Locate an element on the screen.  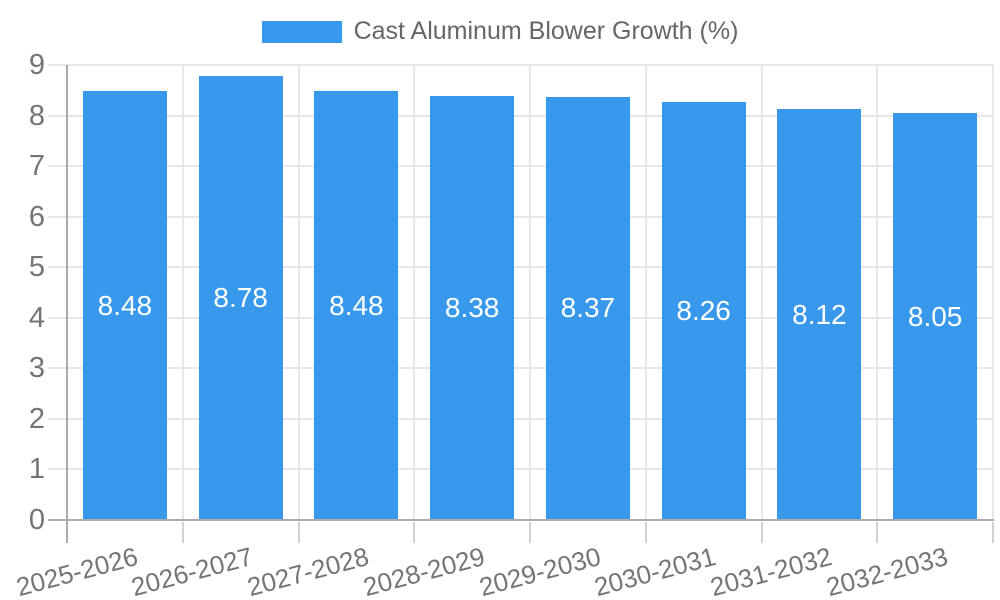
y-axis-label: 1 is located at coordinates (36, 469).